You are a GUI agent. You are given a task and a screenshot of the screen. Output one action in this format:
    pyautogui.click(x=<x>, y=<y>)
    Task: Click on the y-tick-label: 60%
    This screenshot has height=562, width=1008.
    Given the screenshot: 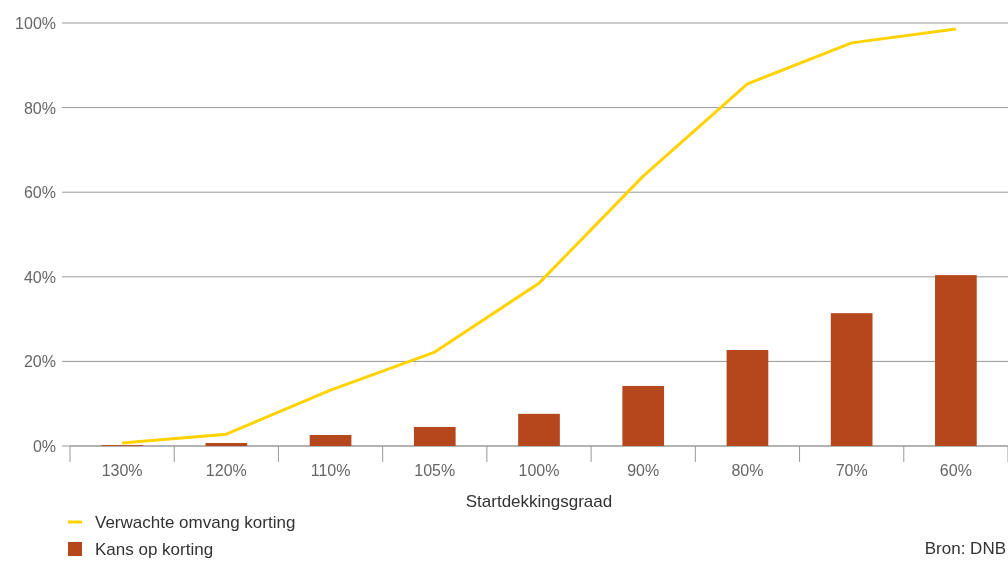 What is the action you would take?
    pyautogui.click(x=39, y=193)
    